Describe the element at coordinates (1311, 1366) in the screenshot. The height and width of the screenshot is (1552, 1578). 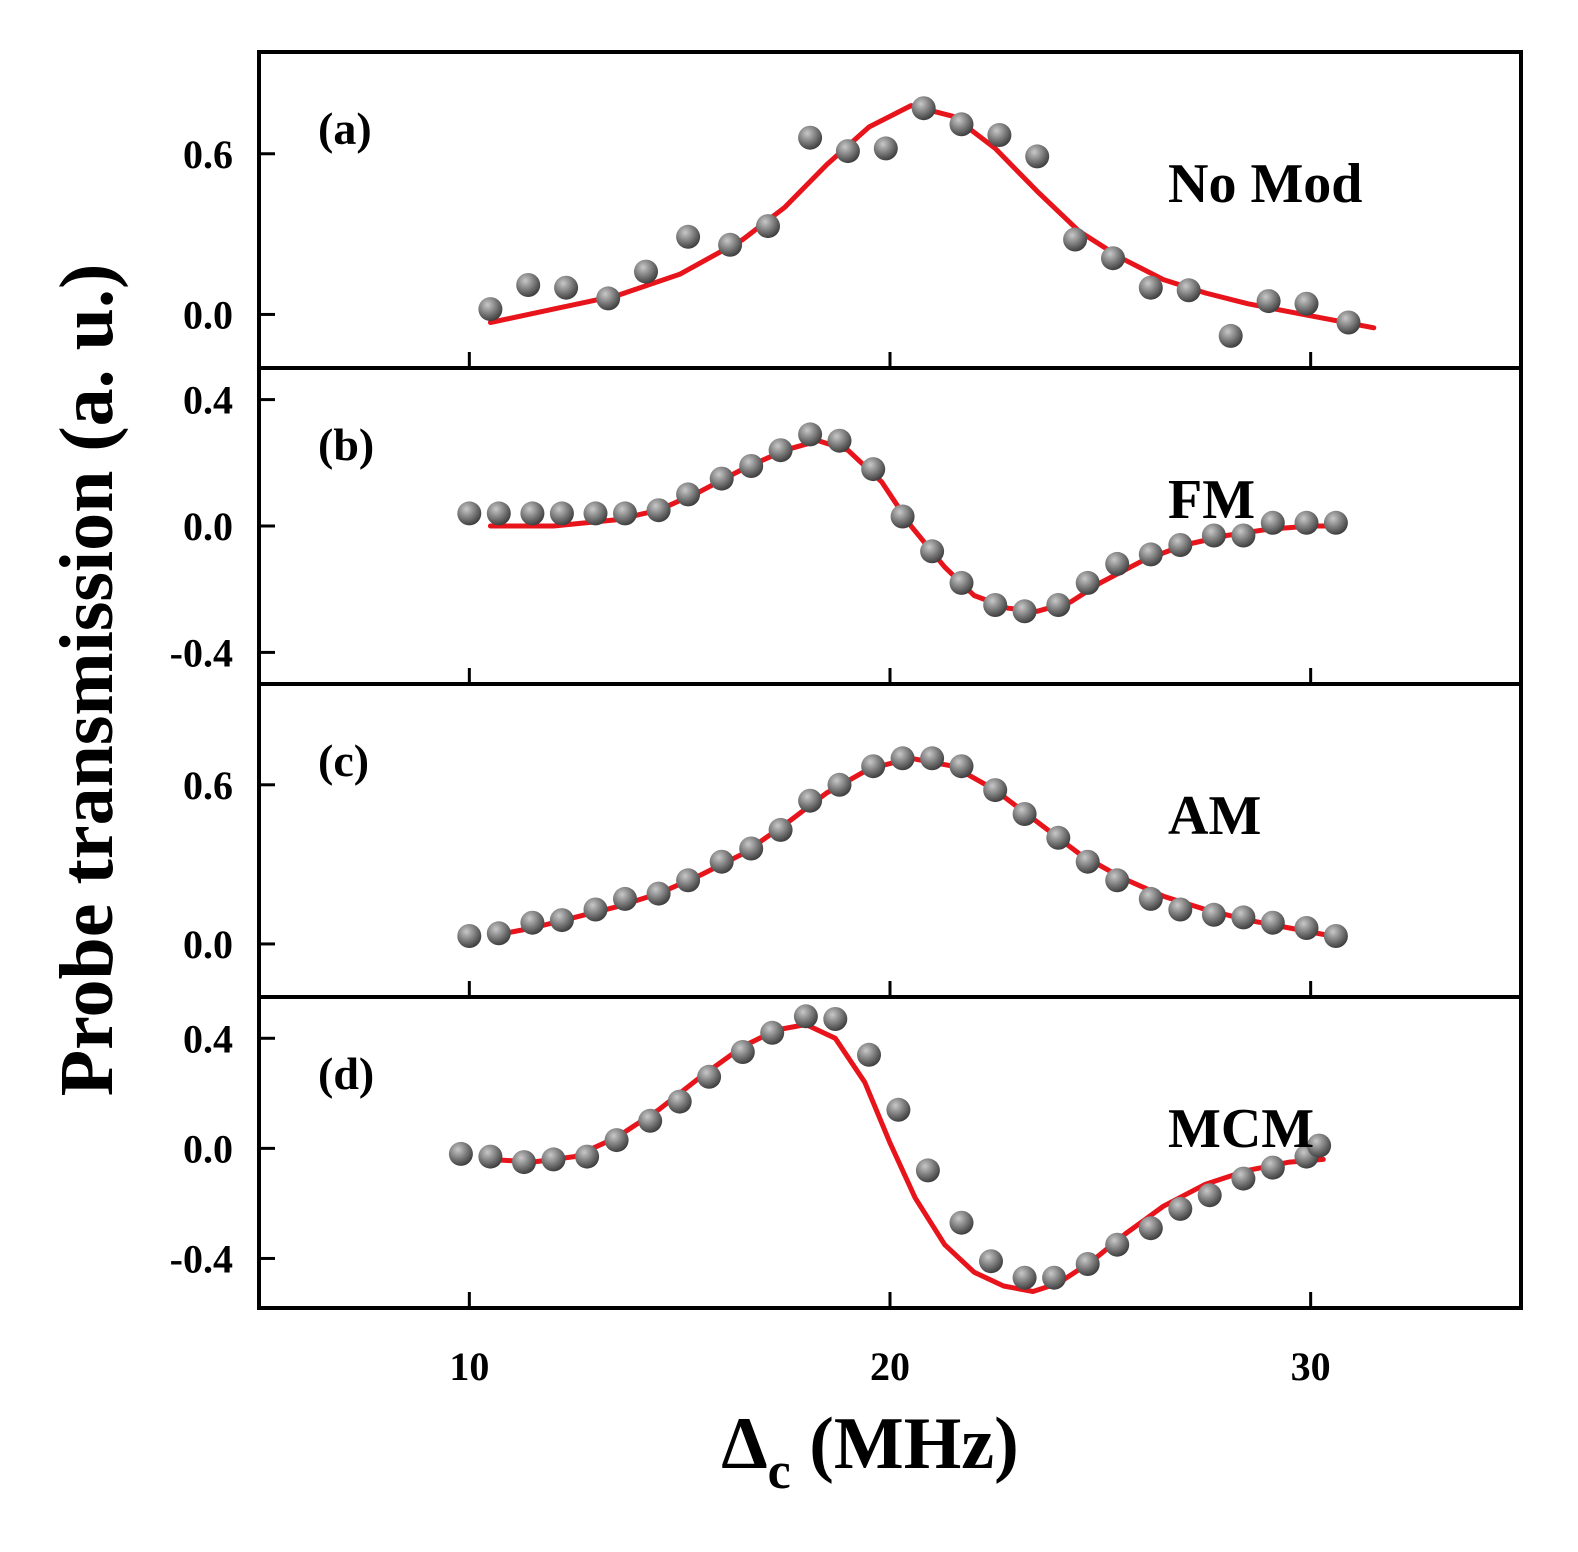
I see `x-tick-label: 30` at that location.